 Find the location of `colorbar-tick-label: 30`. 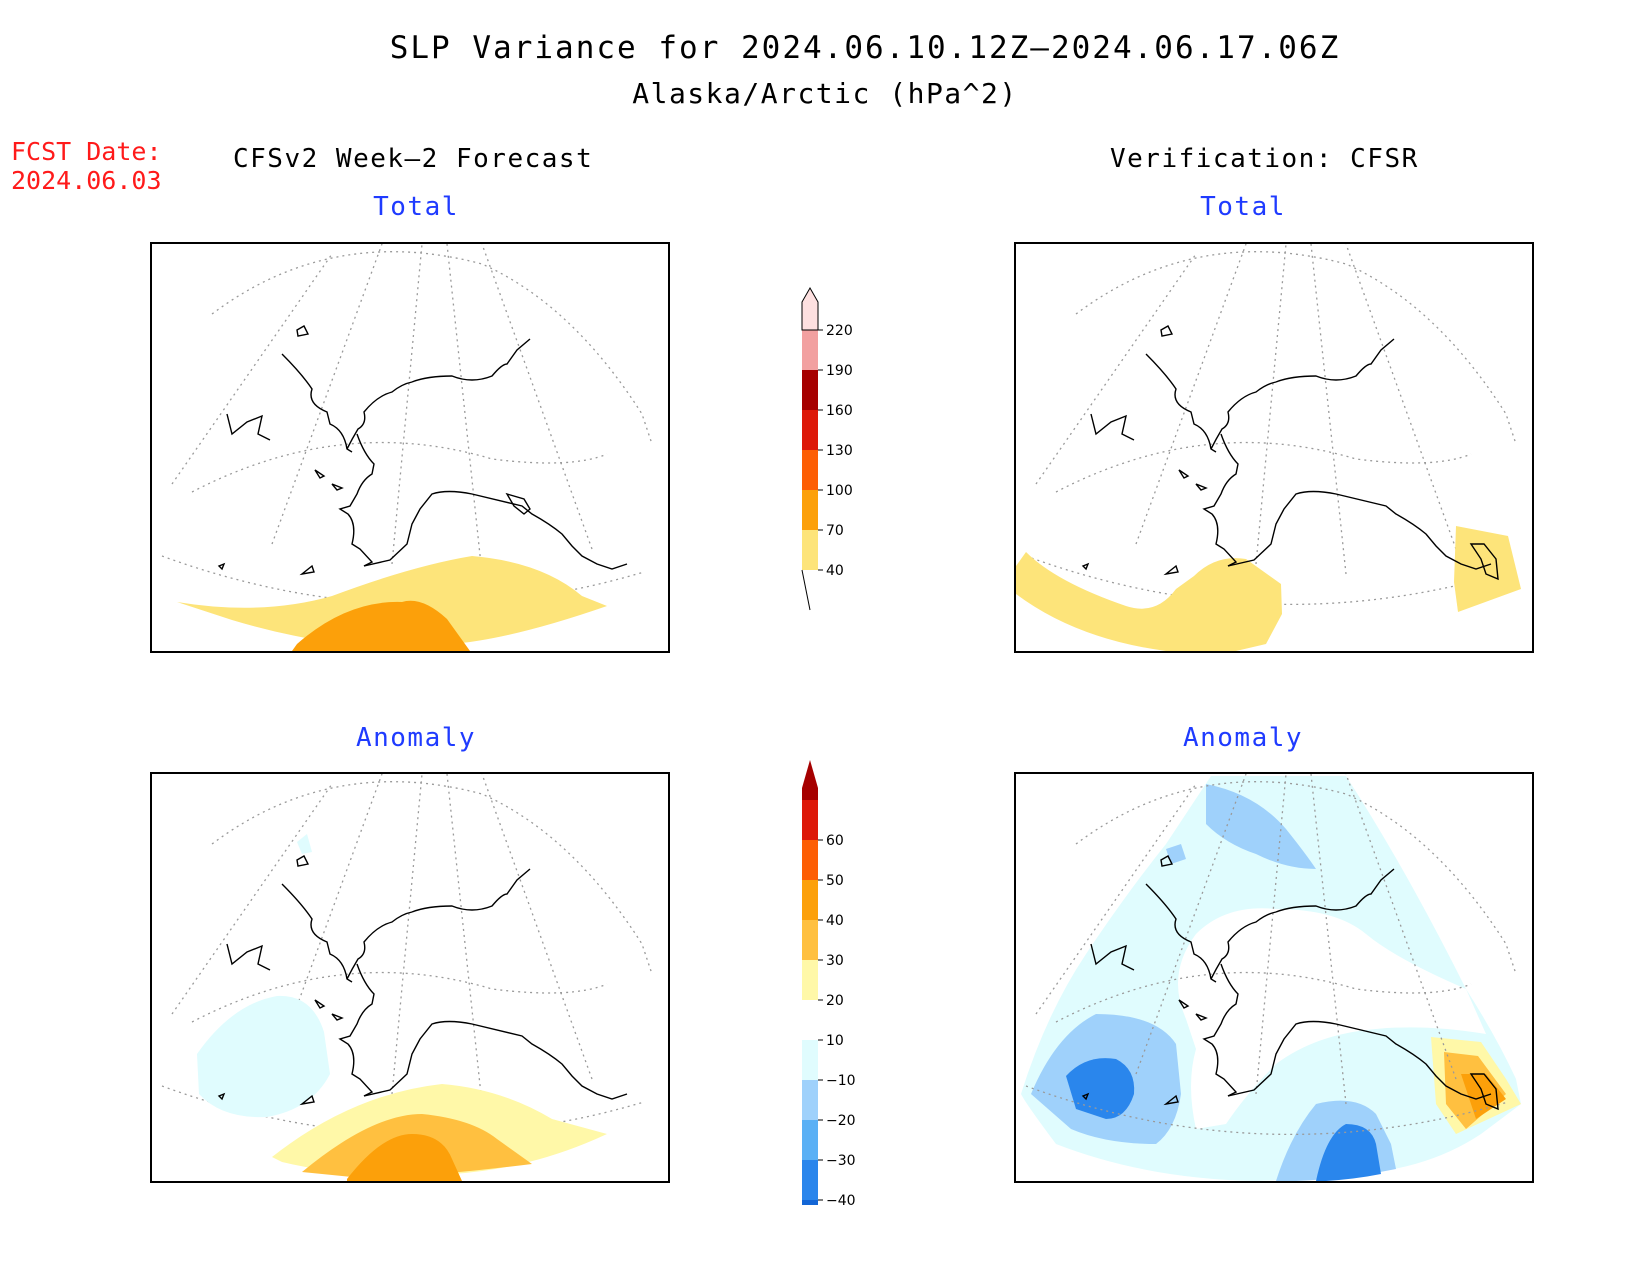

colorbar-tick-label: 30 is located at coordinates (835, 961).